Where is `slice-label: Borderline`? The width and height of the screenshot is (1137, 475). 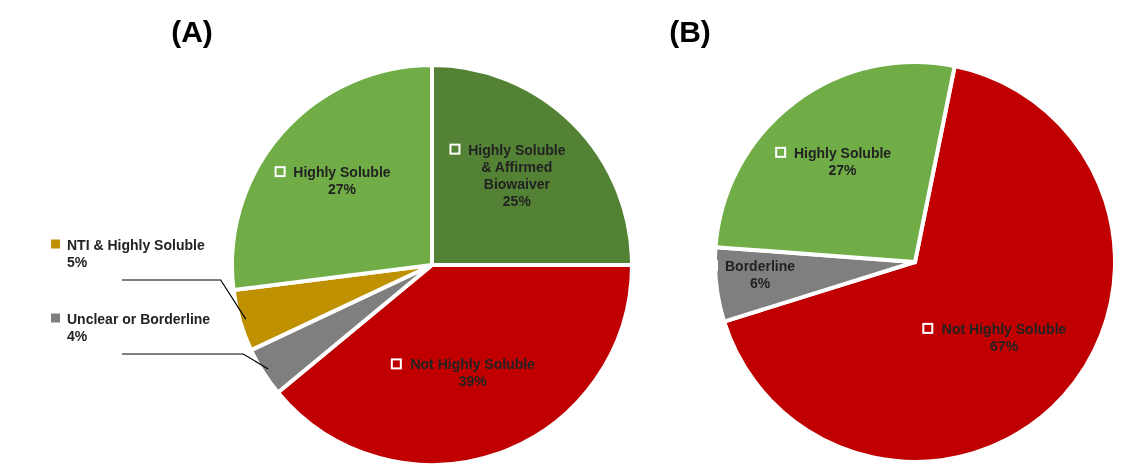
slice-label: Borderline is located at coordinates (760, 266).